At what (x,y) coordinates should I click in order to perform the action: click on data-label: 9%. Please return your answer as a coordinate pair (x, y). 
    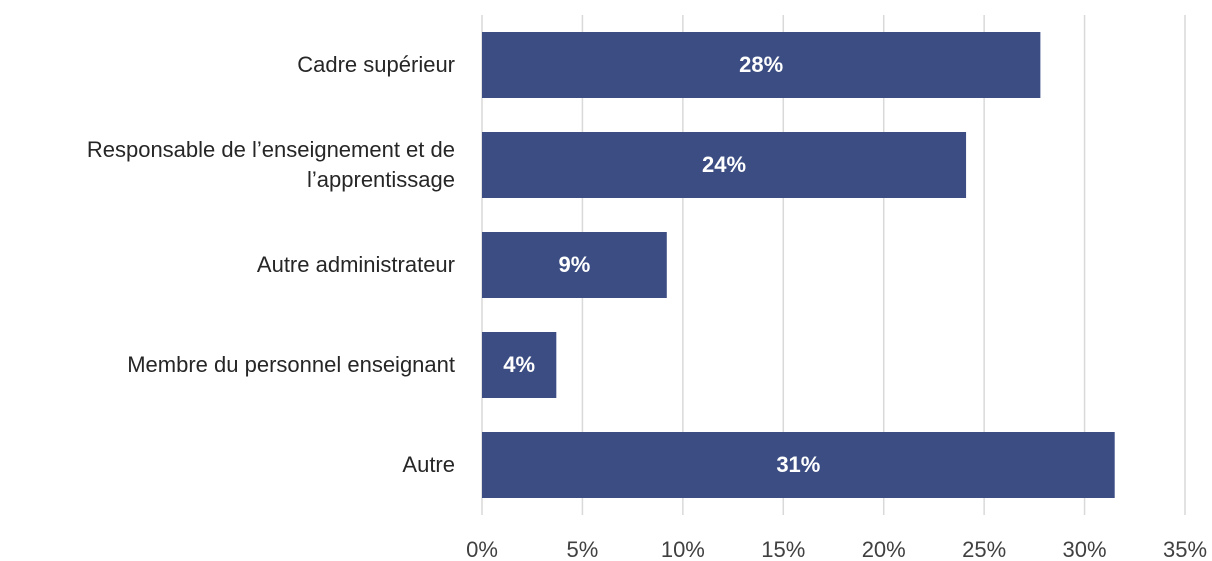
    Looking at the image, I should click on (574, 264).